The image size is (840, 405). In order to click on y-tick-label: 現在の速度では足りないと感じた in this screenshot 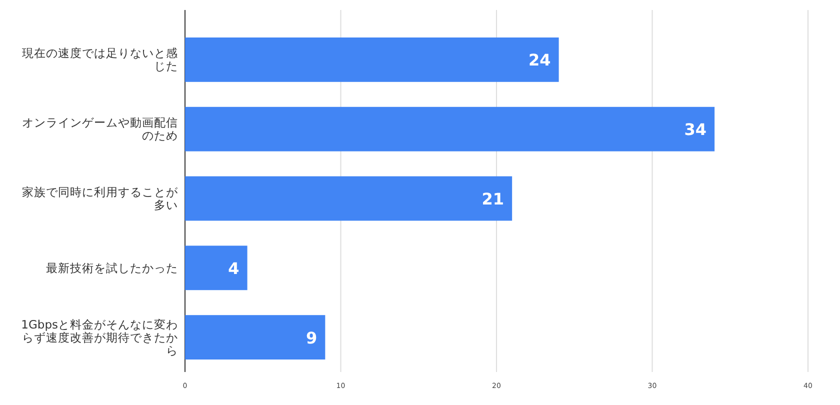, I will do `click(100, 60)`.